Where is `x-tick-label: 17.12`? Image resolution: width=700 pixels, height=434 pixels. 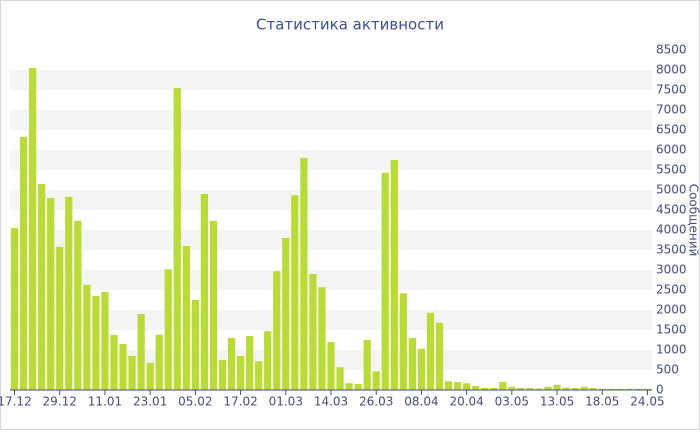 x-tick-label: 17.12 is located at coordinates (16, 402).